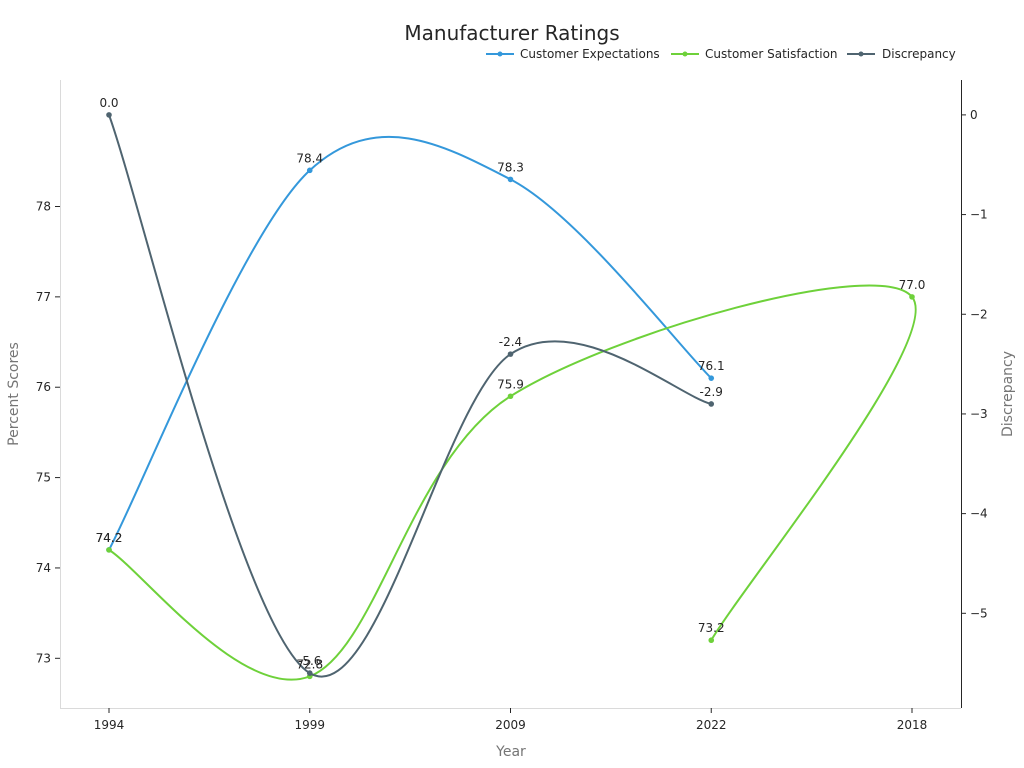  Describe the element at coordinates (979, 414) in the screenshot. I see `y2-tick-label-3: −3` at that location.